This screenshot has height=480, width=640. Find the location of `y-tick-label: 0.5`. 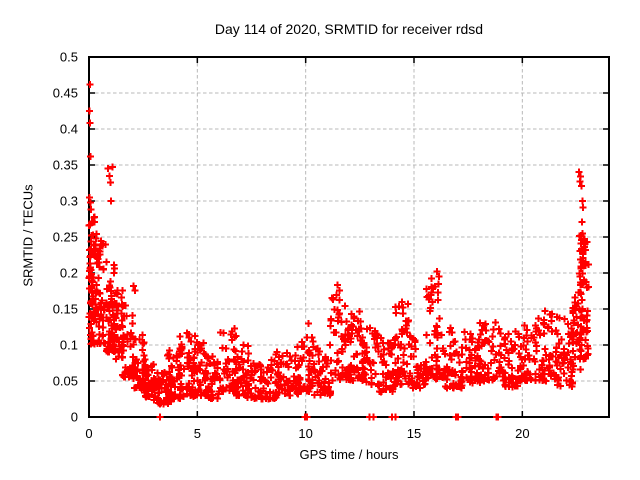

y-tick-label: 0.5 is located at coordinates (69, 57).